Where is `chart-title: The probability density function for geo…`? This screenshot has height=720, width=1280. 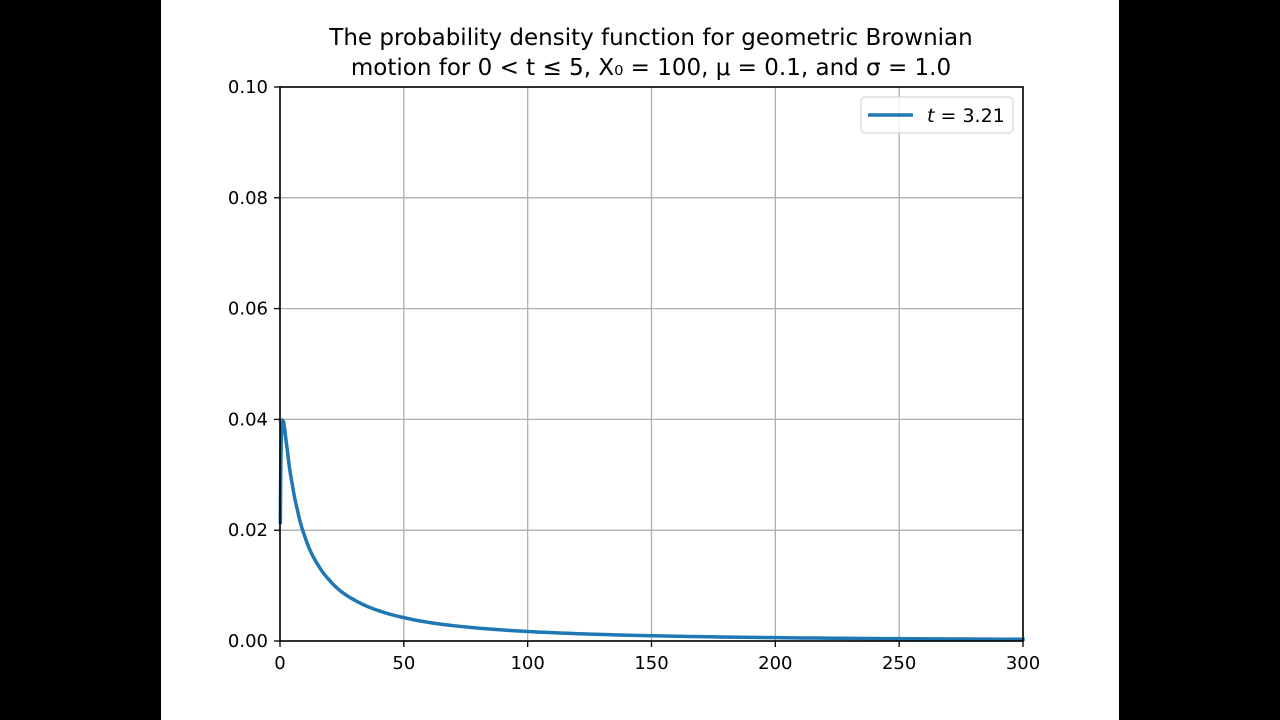
chart-title: The probability density function for geo… is located at coordinates (650, 53).